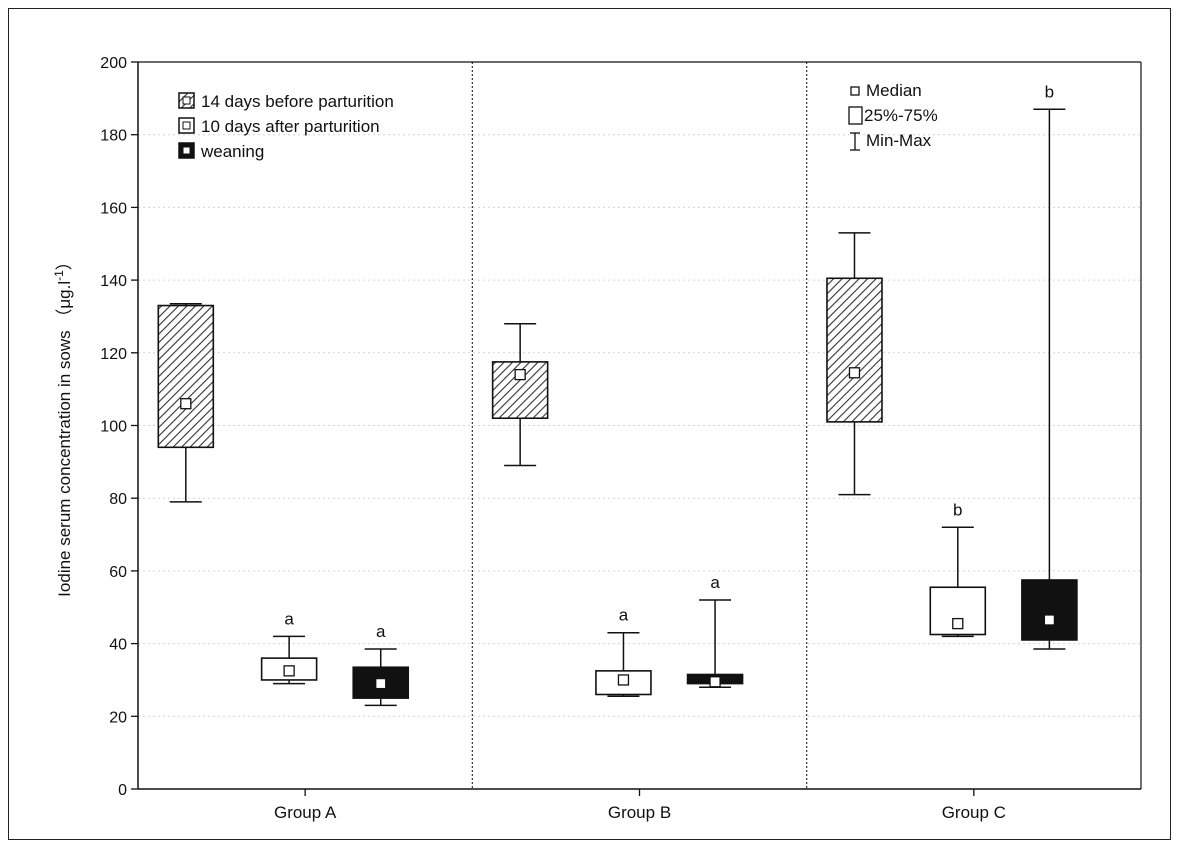 The height and width of the screenshot is (848, 1179). I want to click on x-categories: Group A Group B Group C, so click(640, 805).